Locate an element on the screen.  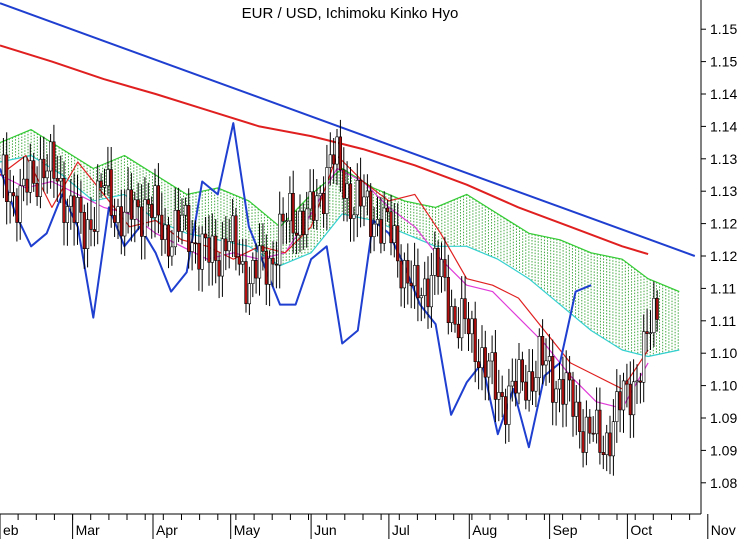
x-tick-label: Jun is located at coordinates (325, 530).